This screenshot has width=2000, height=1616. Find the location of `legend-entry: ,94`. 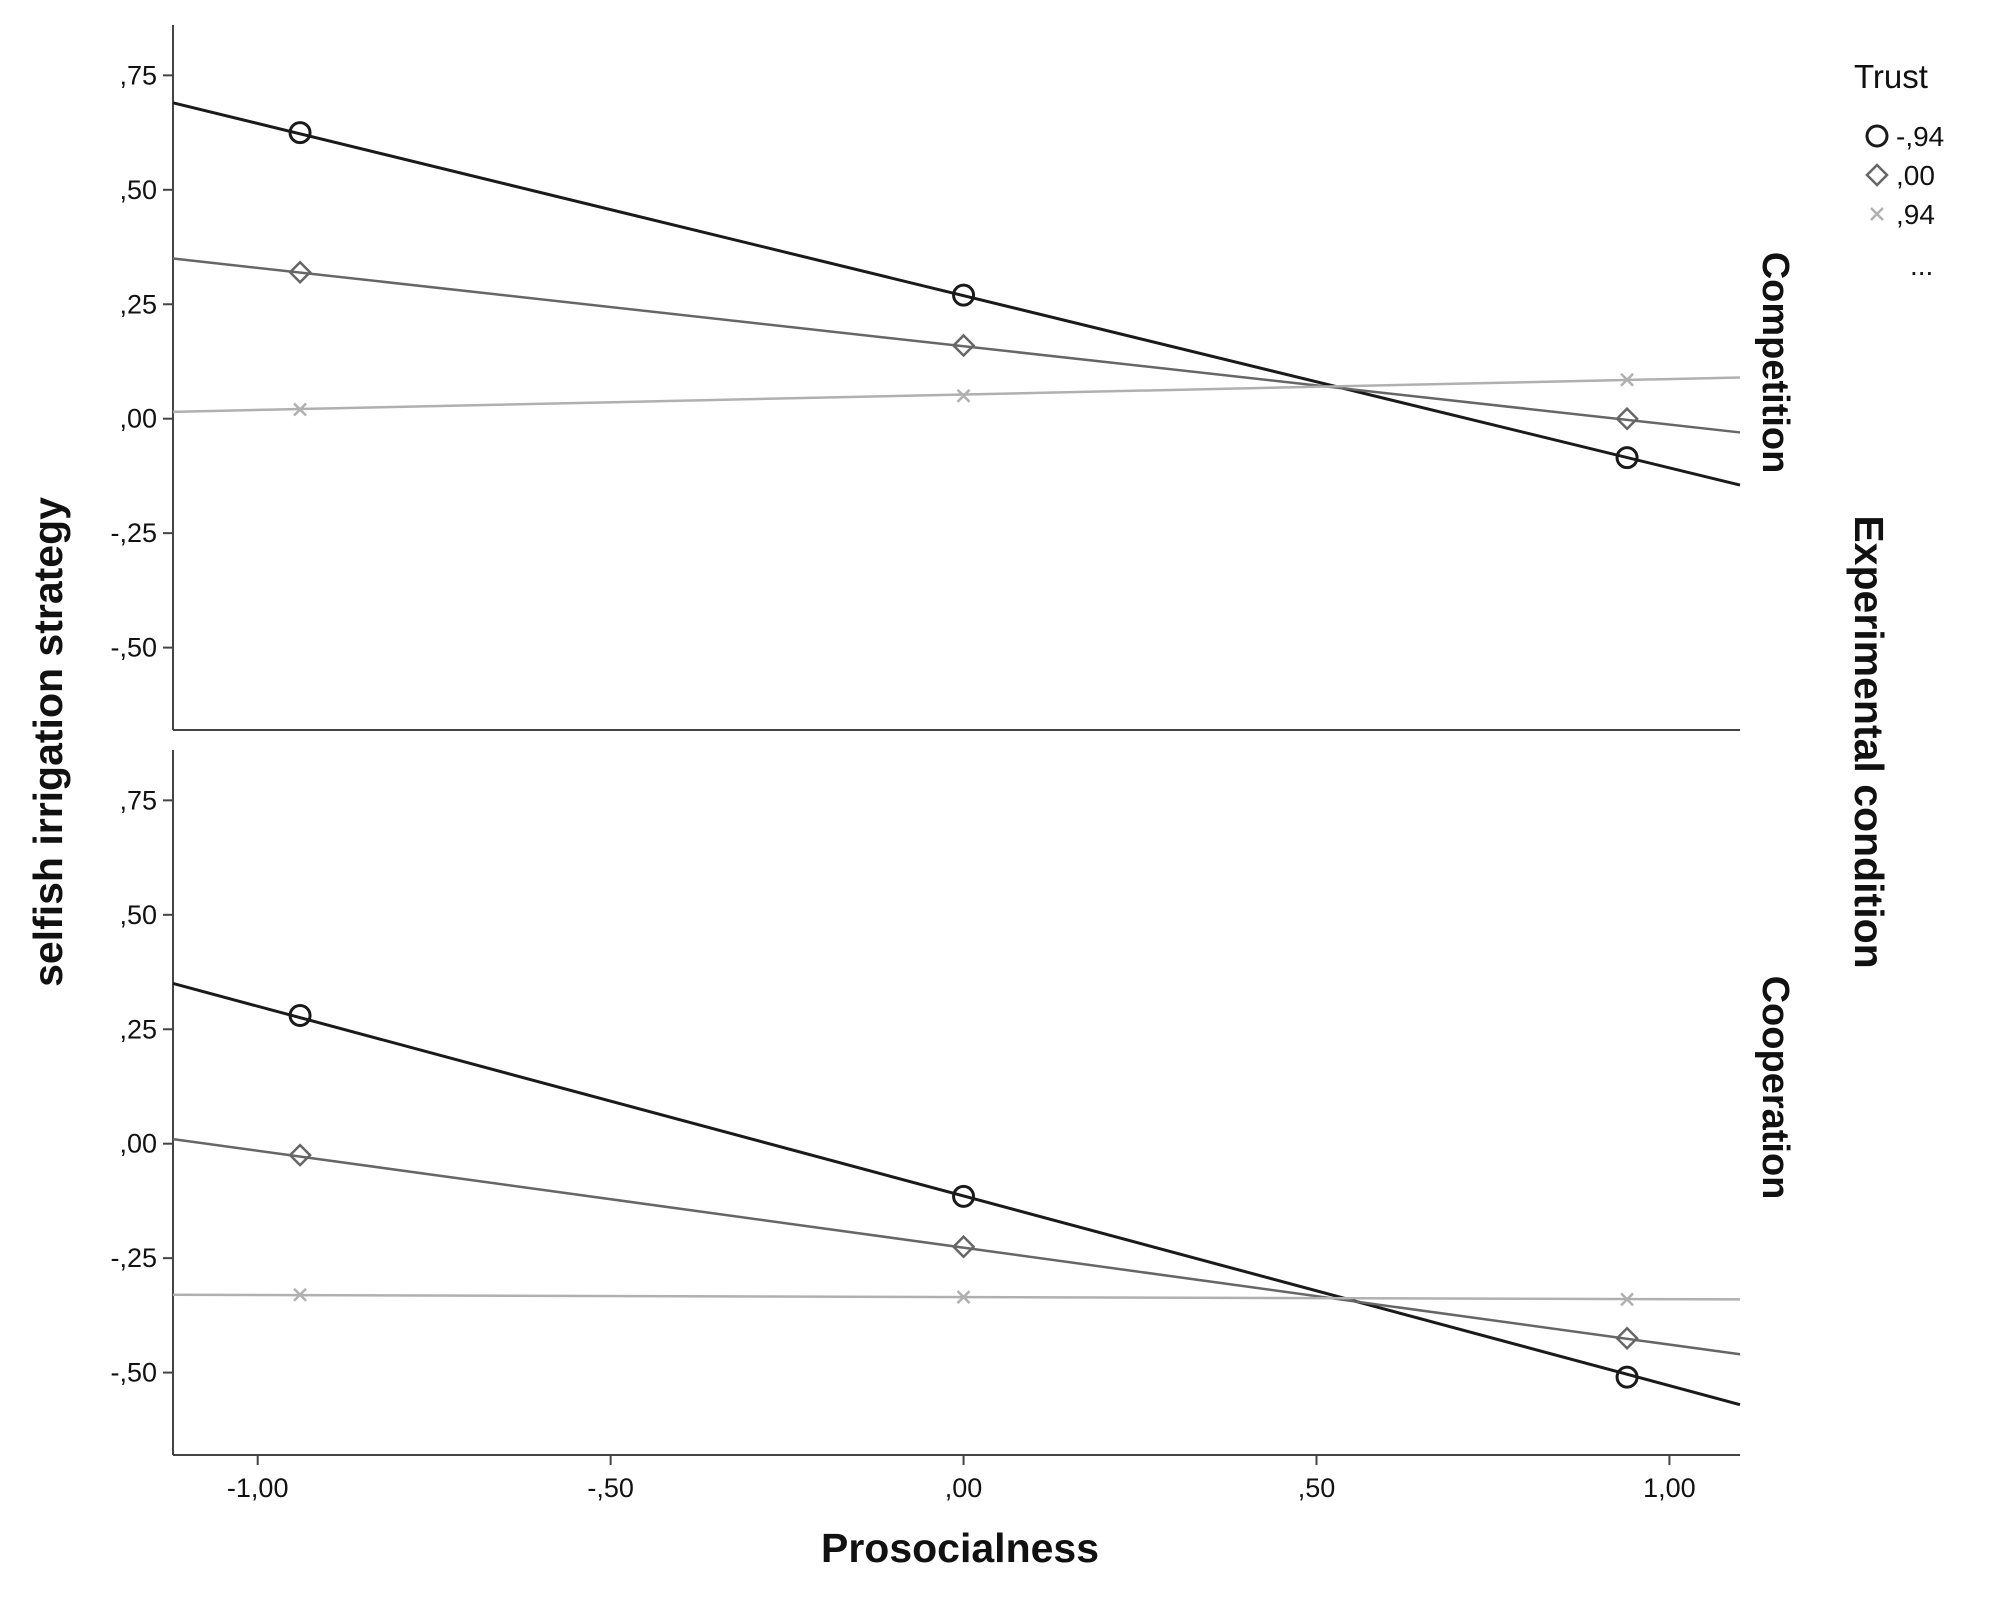

legend-entry: ,94 is located at coordinates (1902, 214).